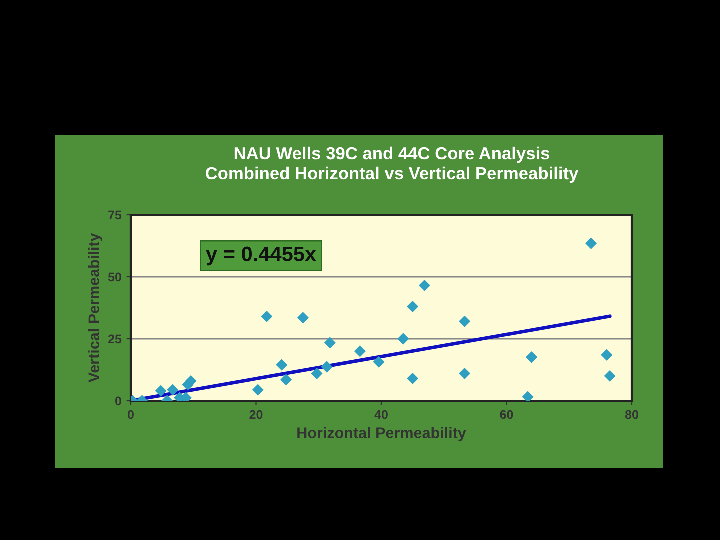 Image resolution: width=720 pixels, height=540 pixels. What do you see at coordinates (631, 415) in the screenshot?
I see `x-tick-label: 80` at bounding box center [631, 415].